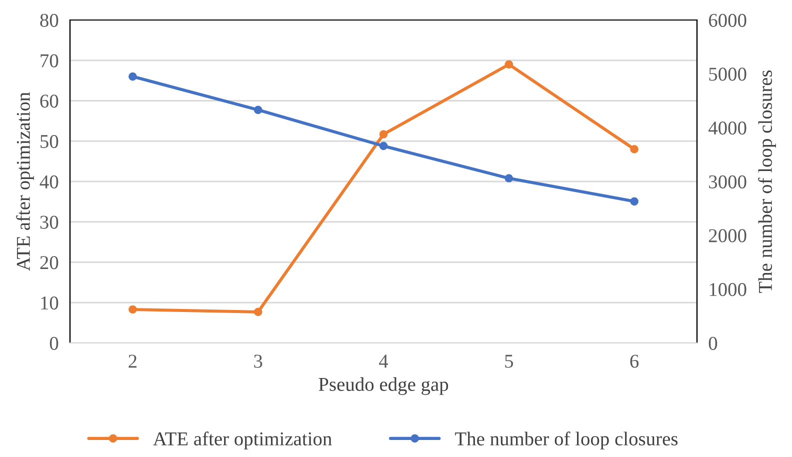 The image size is (792, 457). I want to click on legend-label: ATE after optimization, so click(242, 441).